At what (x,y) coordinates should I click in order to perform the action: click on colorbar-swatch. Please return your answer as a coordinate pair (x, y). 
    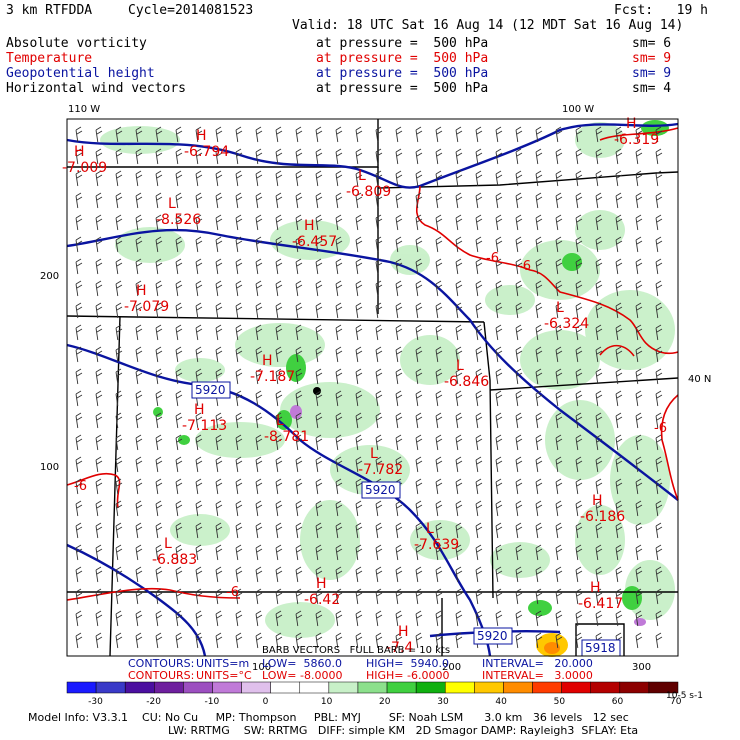
    Looking at the image, I should click on (430, 687).